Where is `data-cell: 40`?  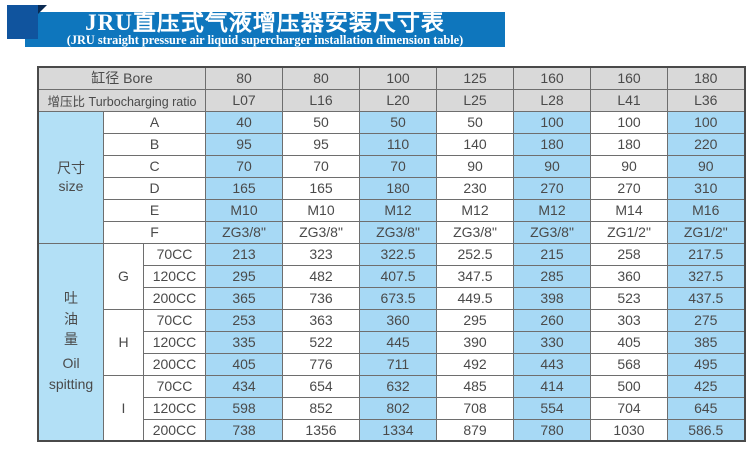 data-cell: 40 is located at coordinates (244, 122).